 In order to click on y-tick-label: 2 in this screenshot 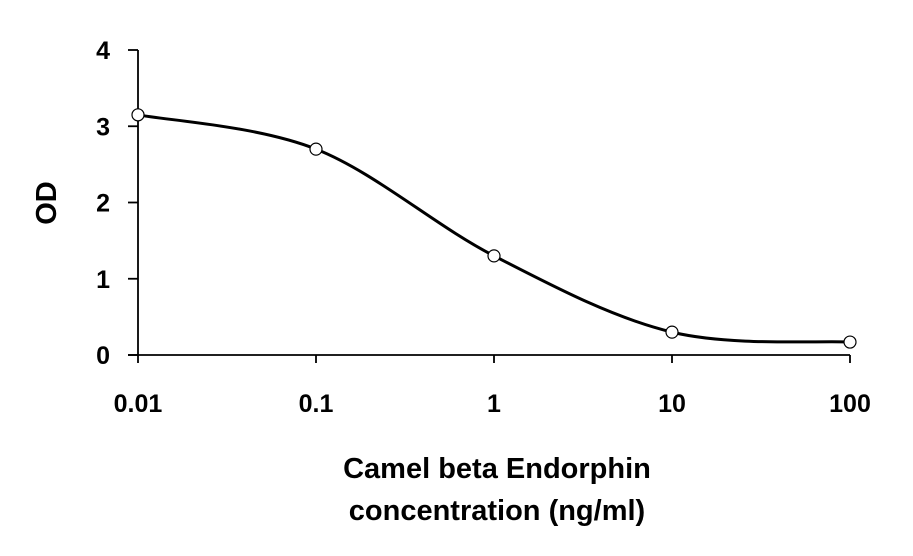, I will do `click(103, 204)`.